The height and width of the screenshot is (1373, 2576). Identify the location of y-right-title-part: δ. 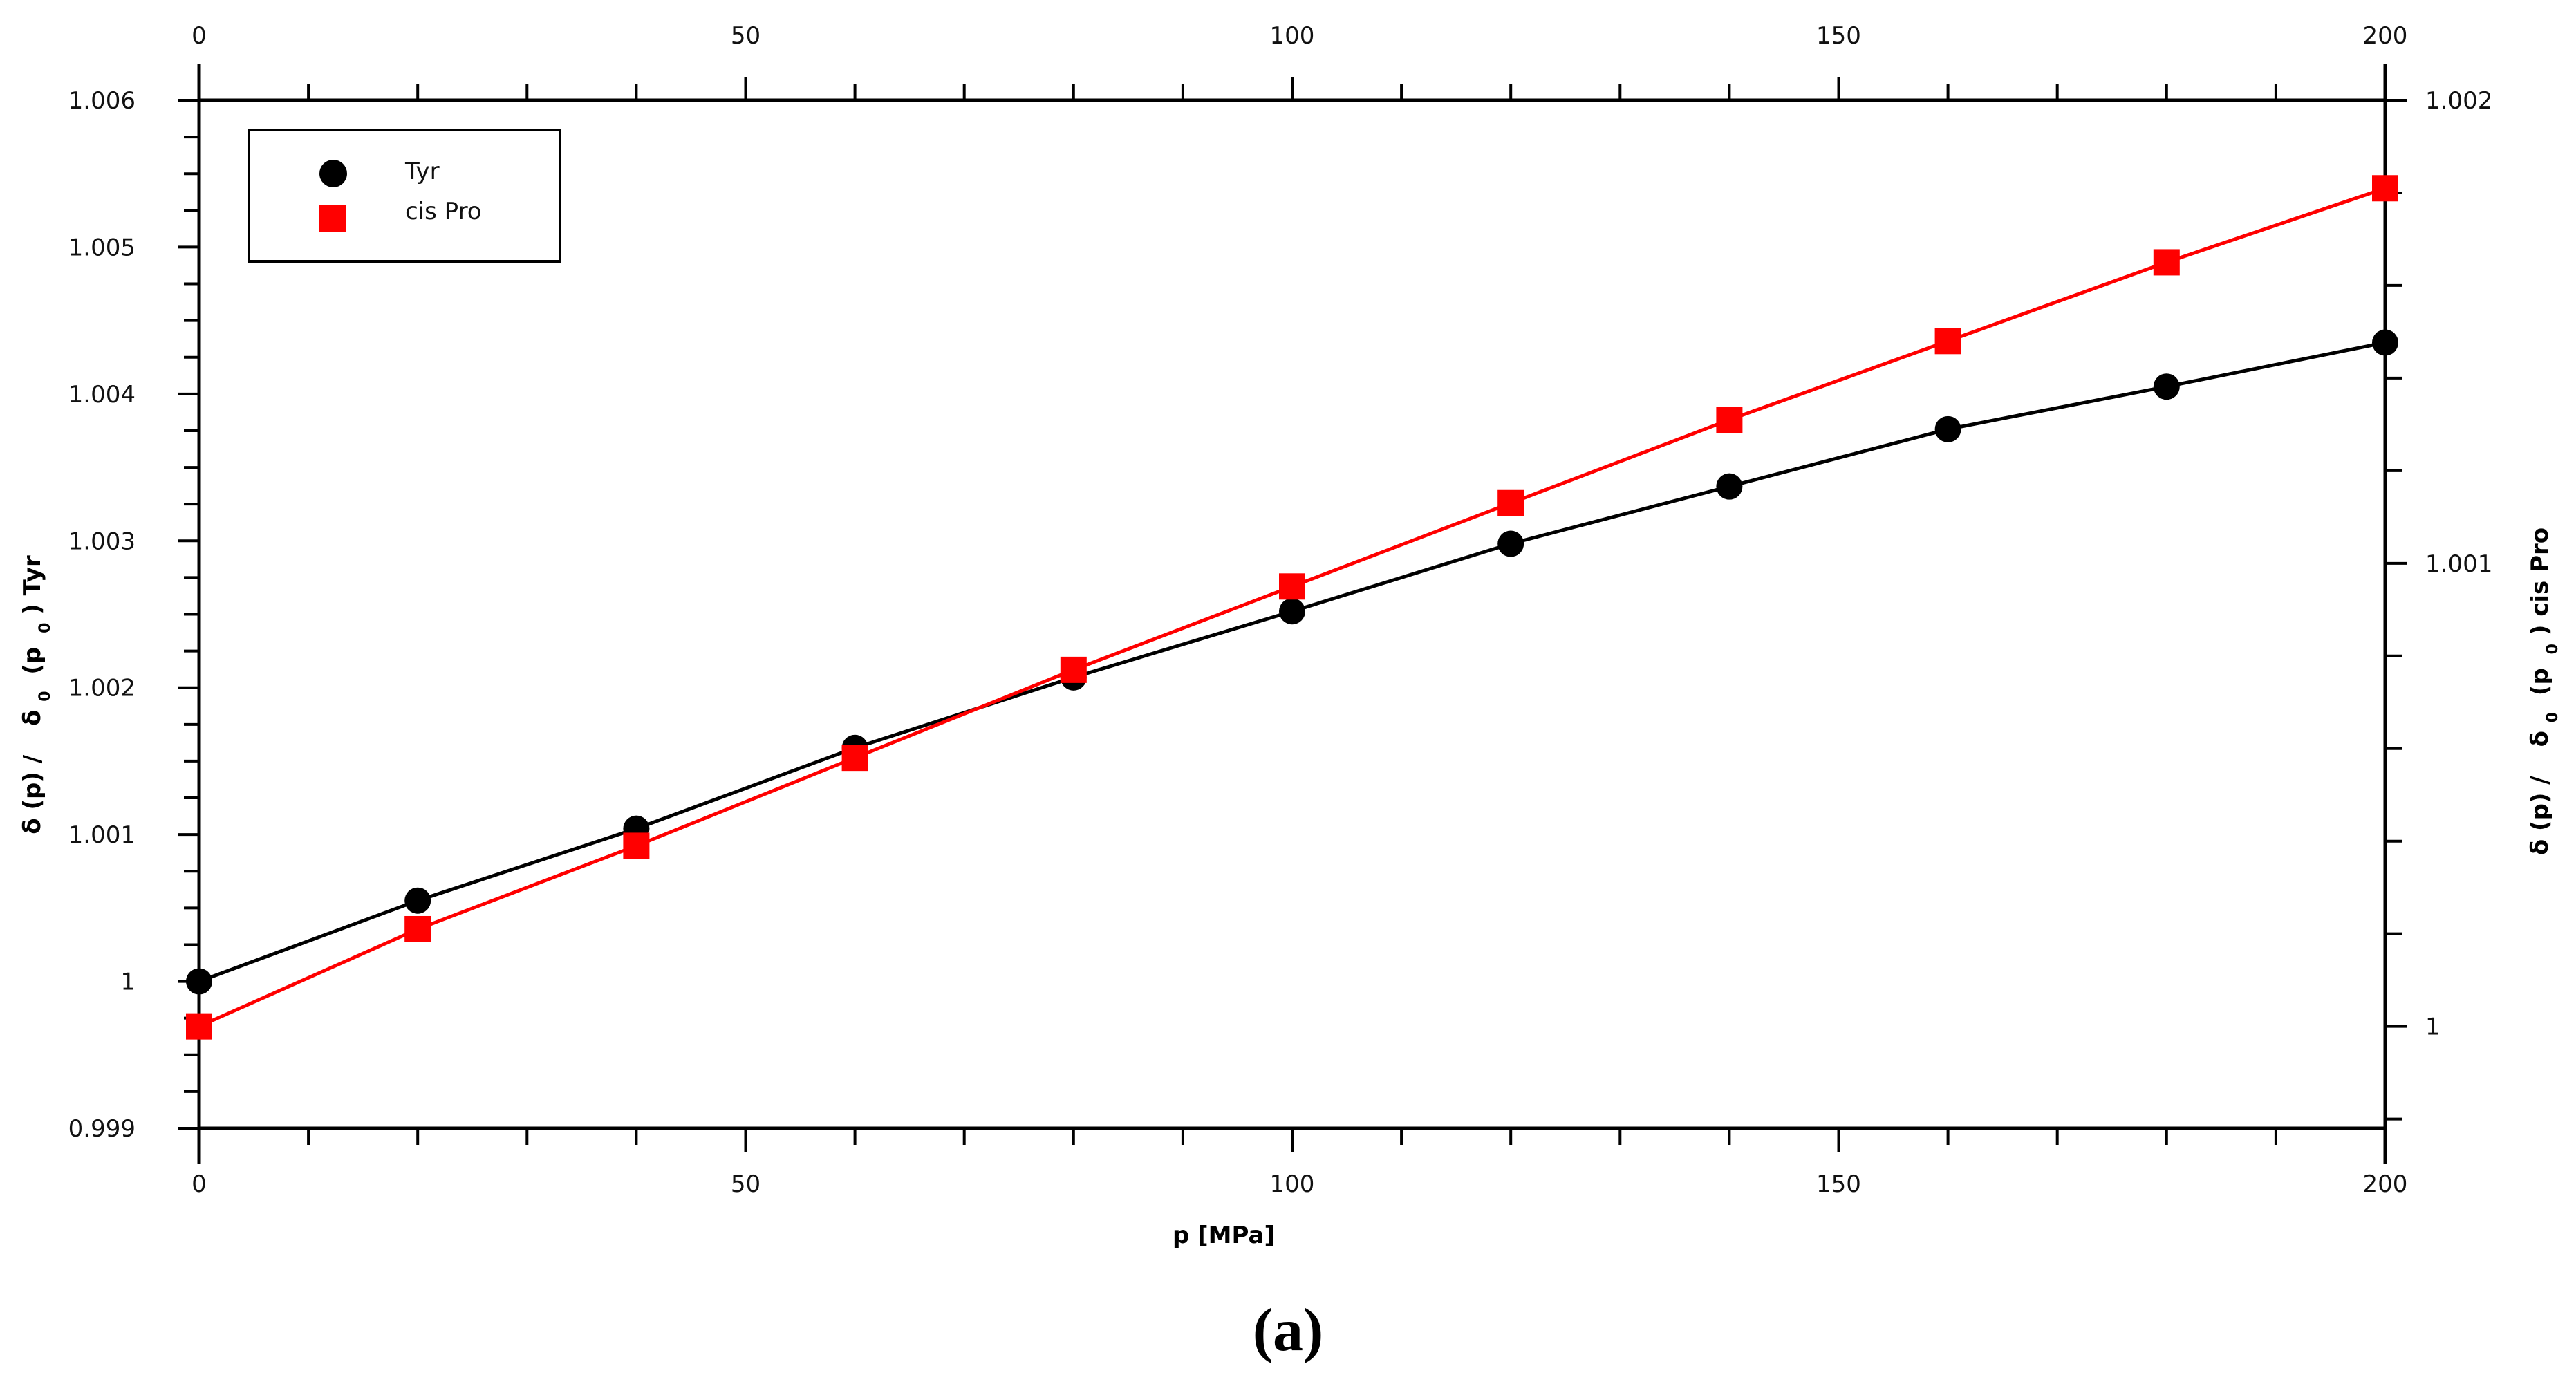
(2540, 739).